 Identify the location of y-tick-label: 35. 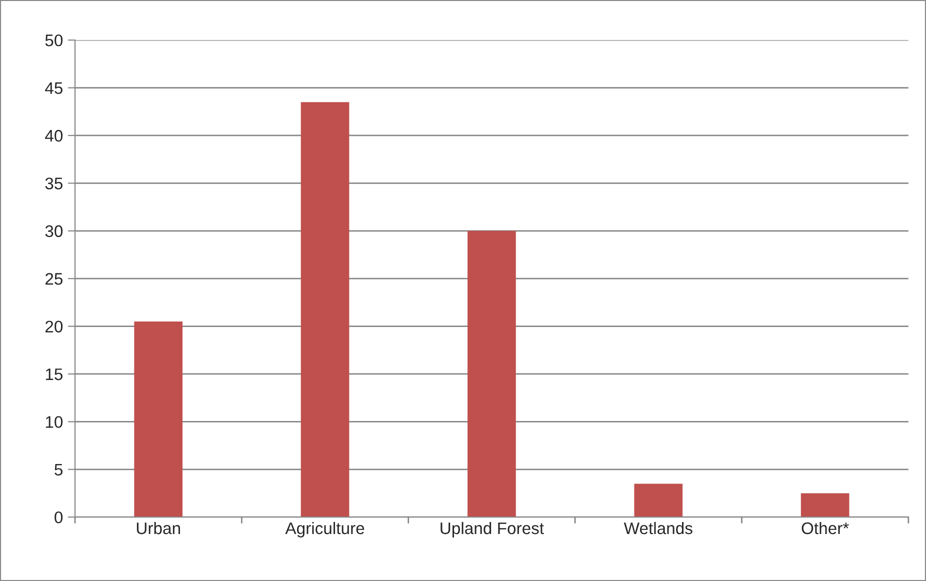
(54, 184).